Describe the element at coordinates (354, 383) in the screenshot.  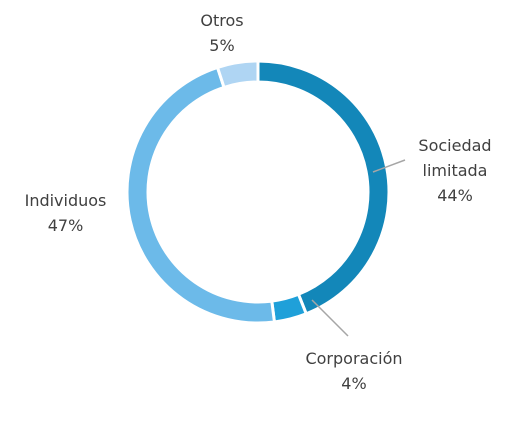
I see `value-label: 4%` at that location.